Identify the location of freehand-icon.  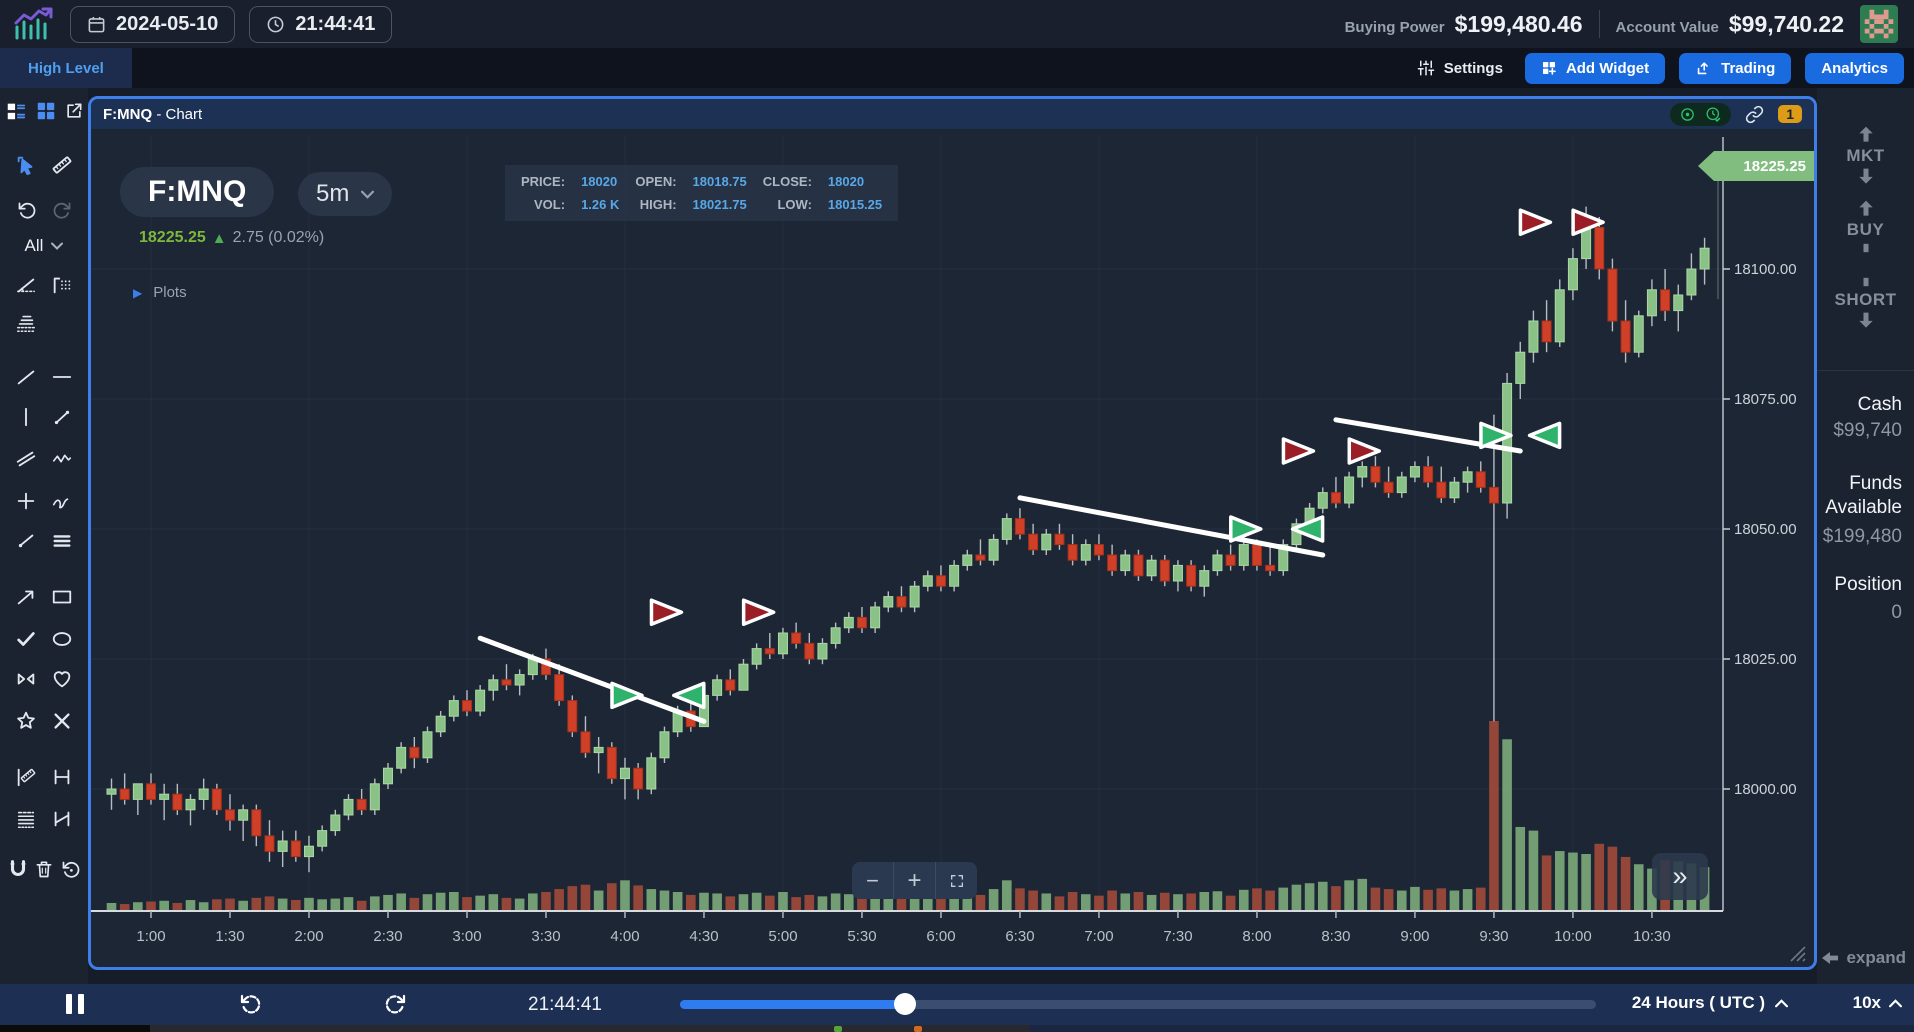
(62, 501).